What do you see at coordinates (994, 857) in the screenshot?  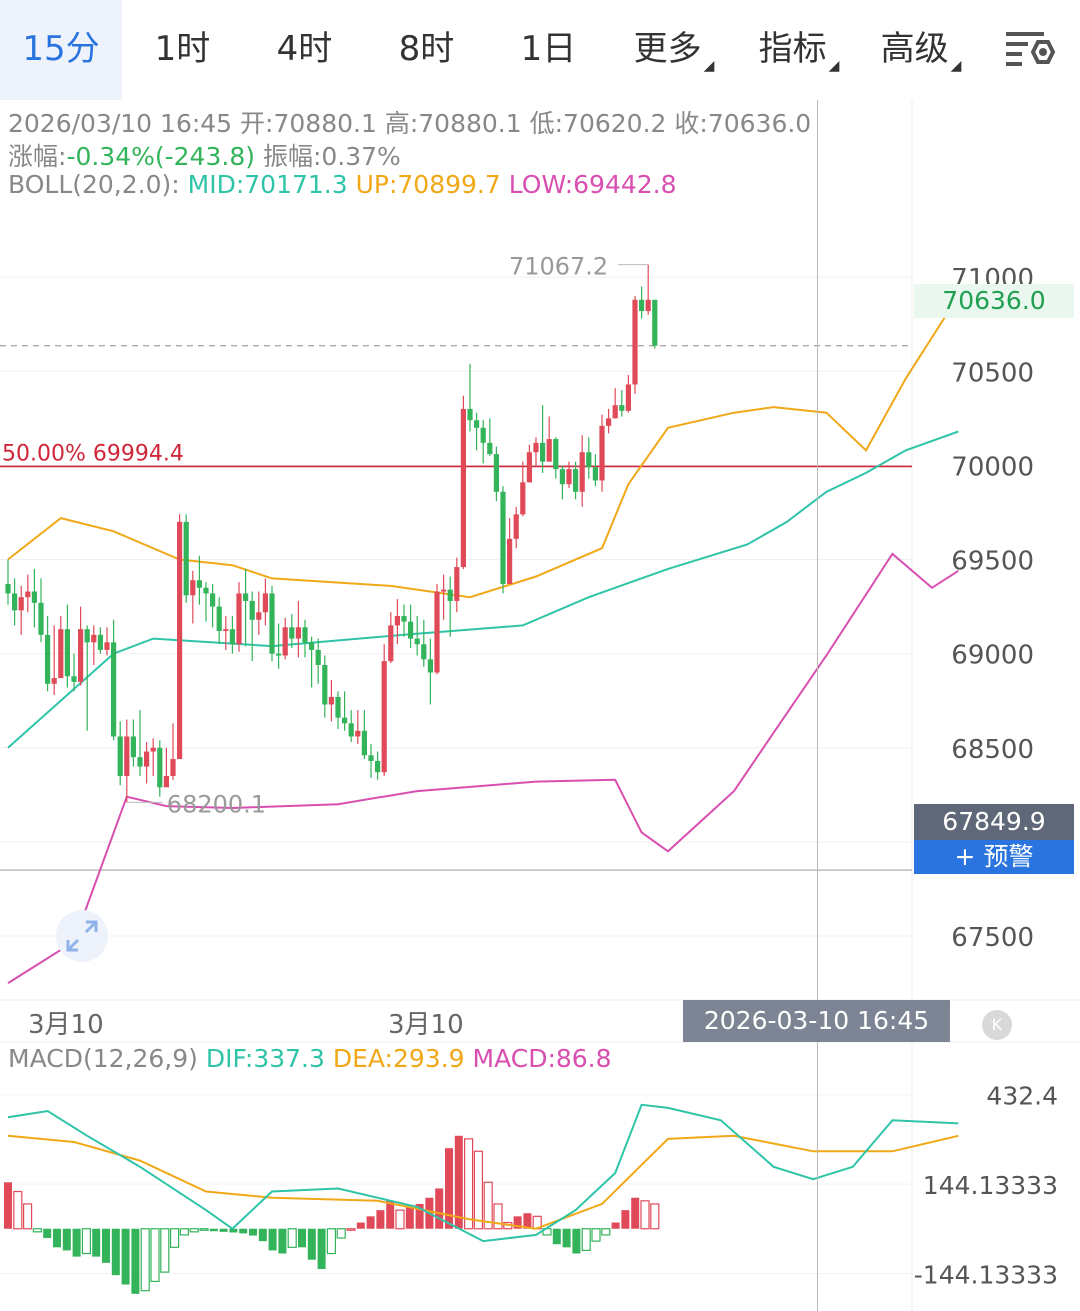 I see `price-alert-button: + 预警` at bounding box center [994, 857].